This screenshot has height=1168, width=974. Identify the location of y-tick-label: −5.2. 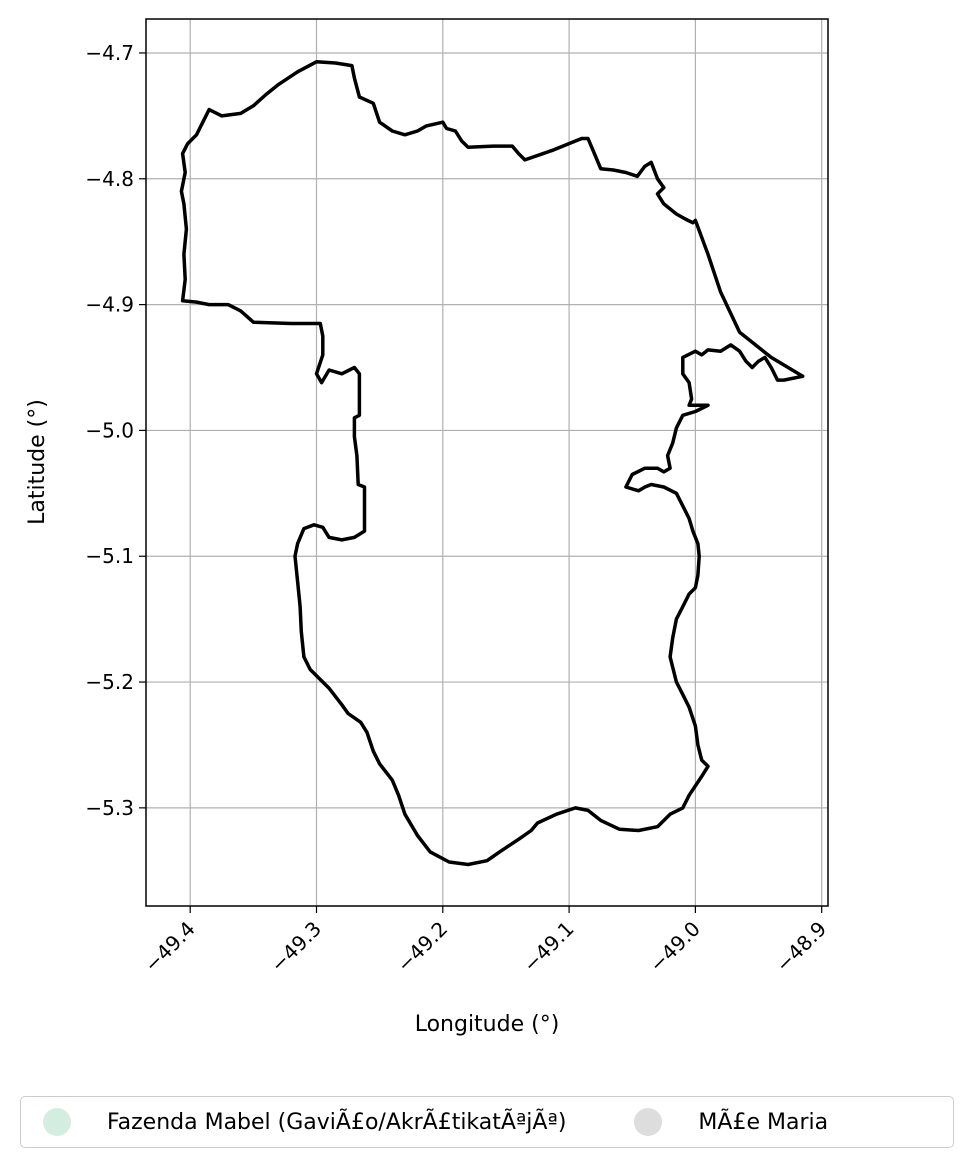
(109, 682).